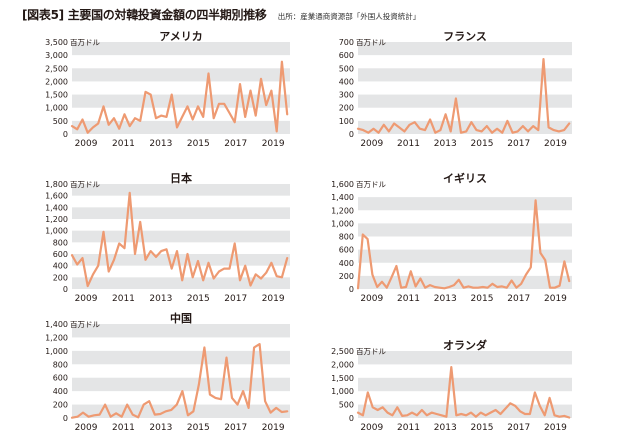 The height and width of the screenshot is (447, 626). Describe the element at coordinates (180, 36) in the screenshot. I see `panel-title: アメリカ` at that location.